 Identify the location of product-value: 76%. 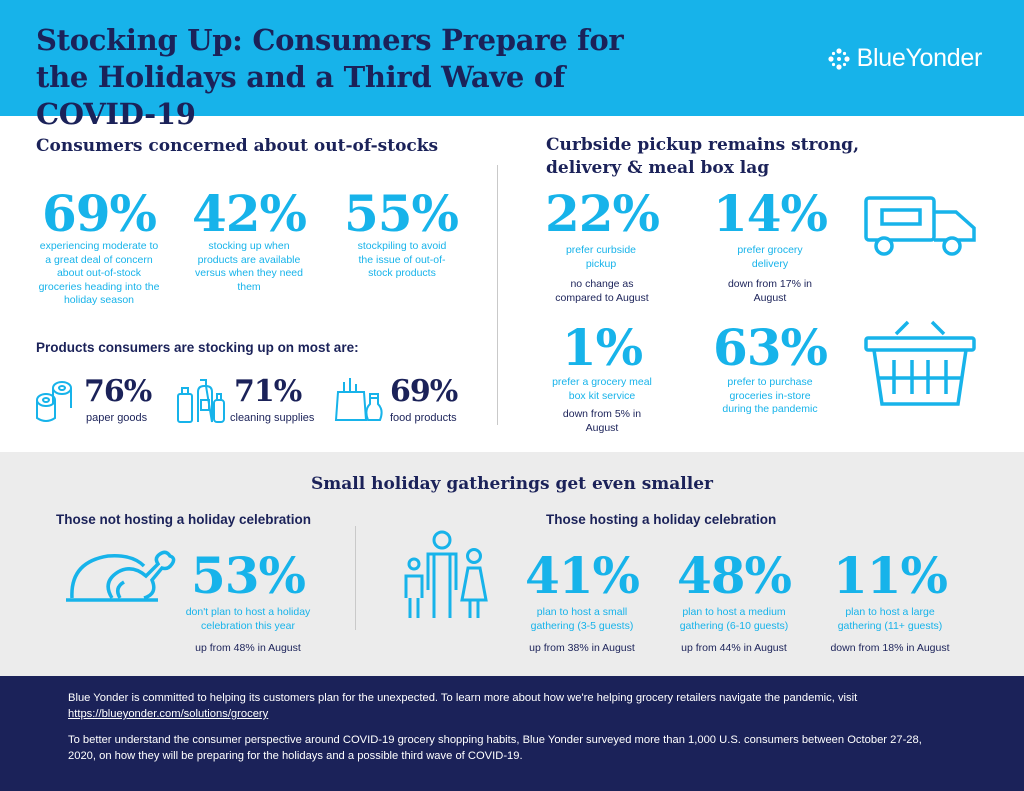
(118, 391).